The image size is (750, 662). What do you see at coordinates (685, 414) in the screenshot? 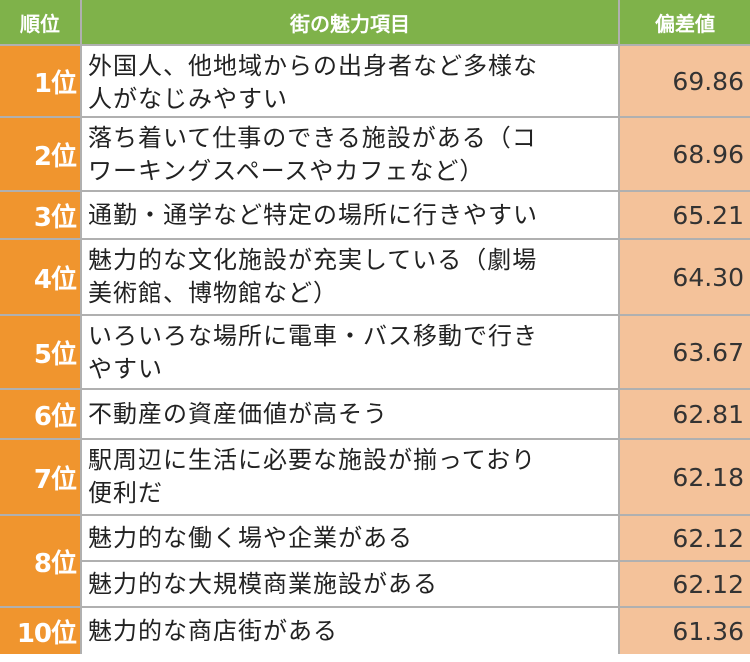
I see `score-cell-6: 62.81` at bounding box center [685, 414].